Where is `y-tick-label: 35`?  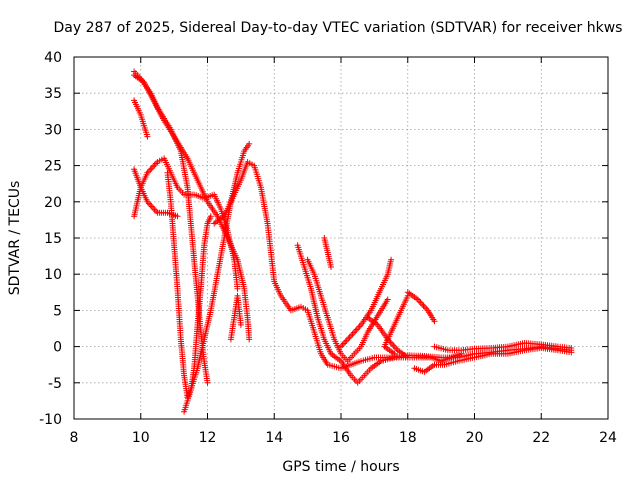
y-tick-label: 35 is located at coordinates (53, 94).